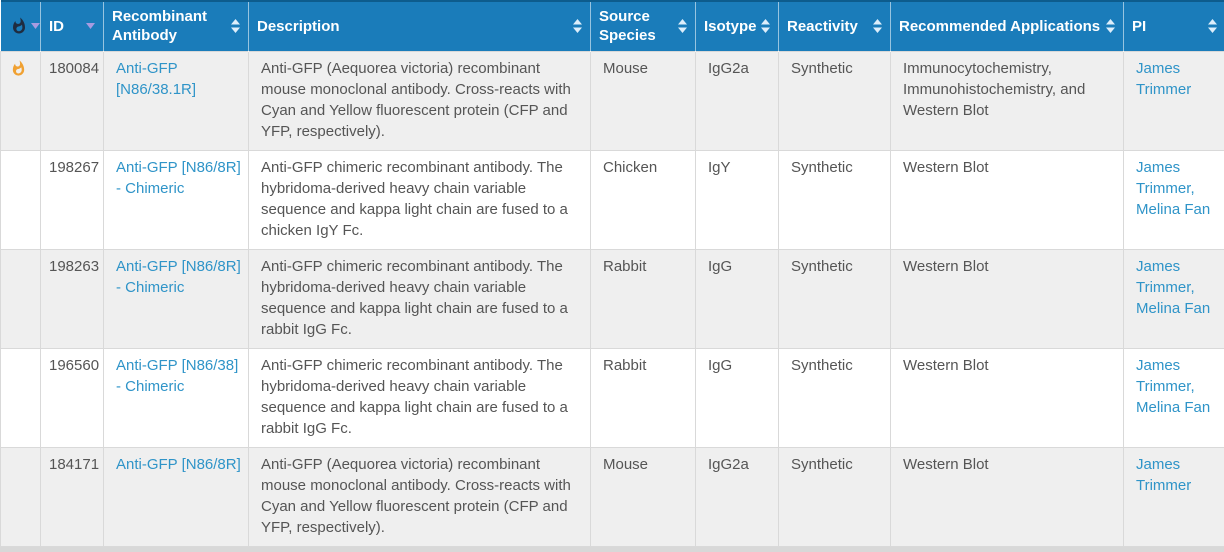 Image resolution: width=1224 pixels, height=552 pixels. I want to click on column-header-description: Description, so click(420, 26).